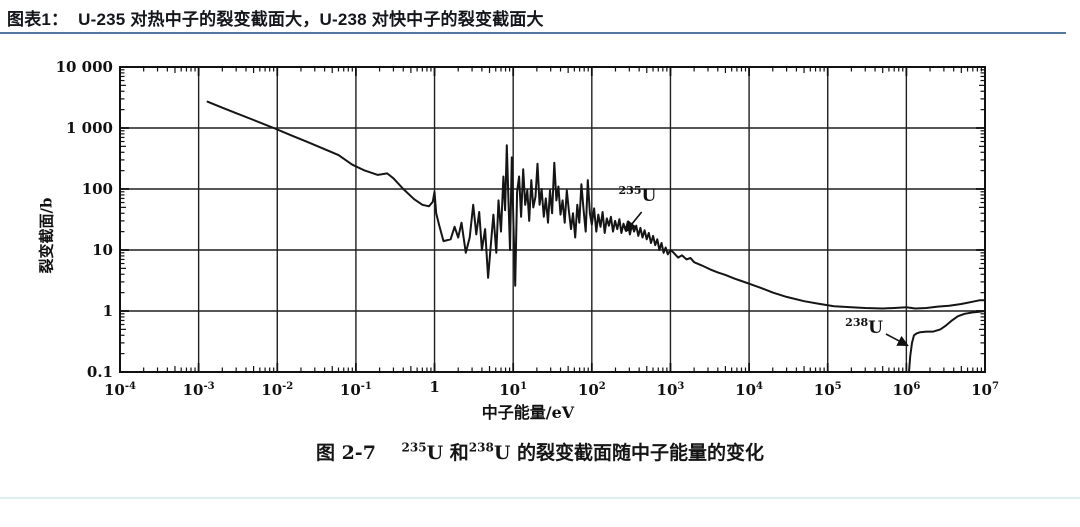 The height and width of the screenshot is (527, 1080). I want to click on x-tick-label: 107, so click(985, 390).